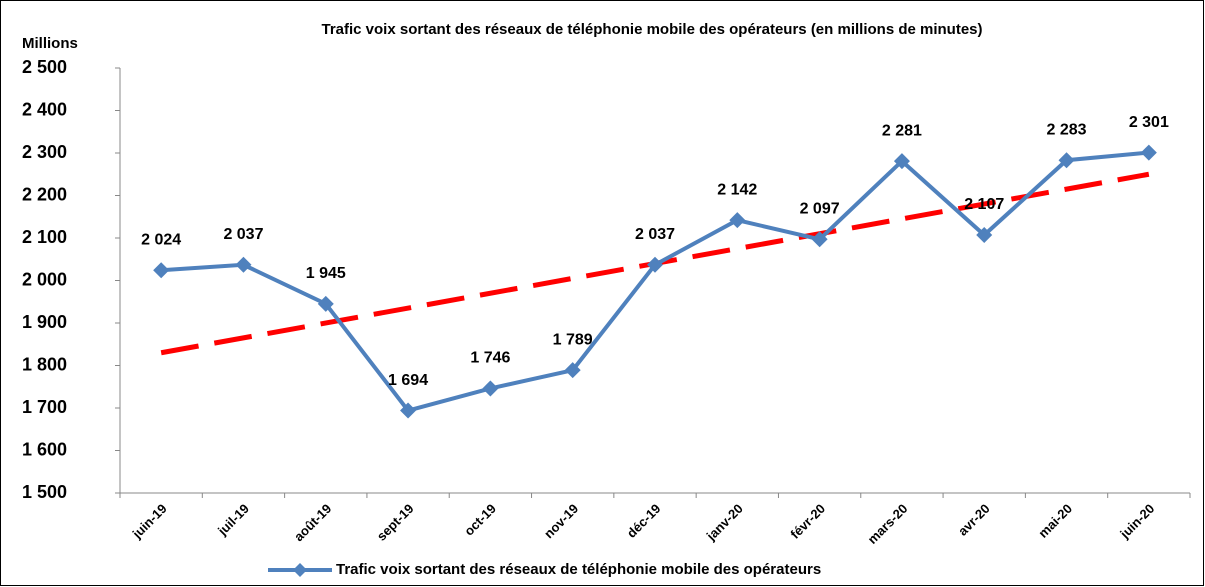 This screenshot has height=587, width=1205. What do you see at coordinates (44, 279) in the screenshot?
I see `y-tick-label: 2 000` at bounding box center [44, 279].